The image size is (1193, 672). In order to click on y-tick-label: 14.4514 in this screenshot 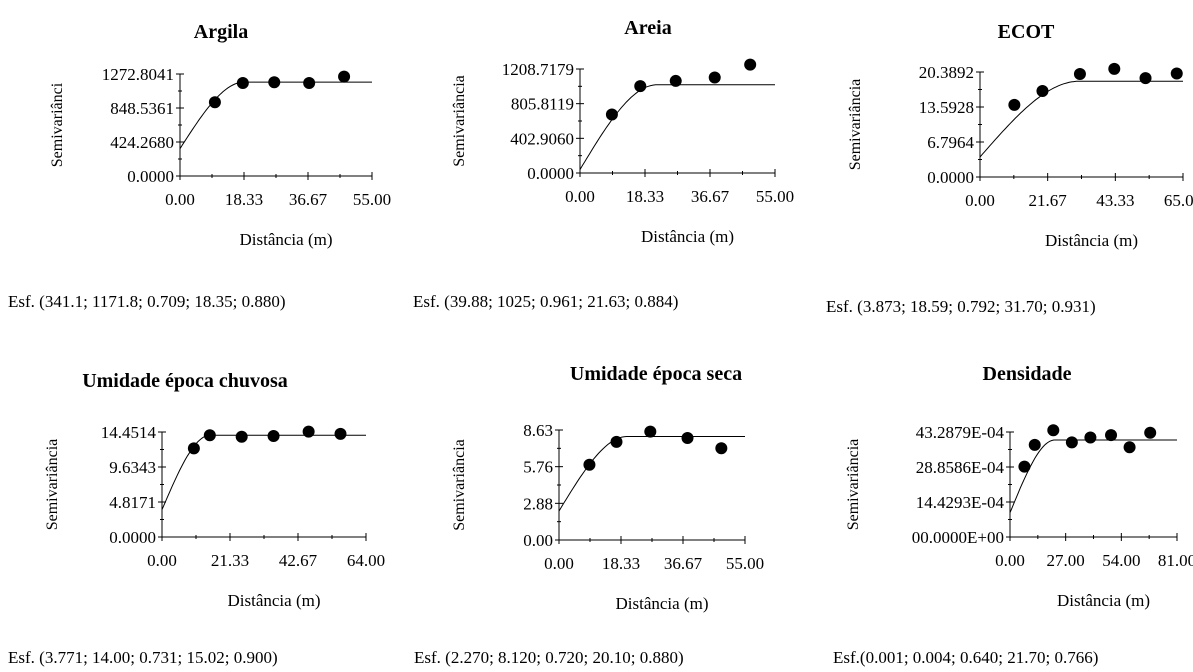, I will do `click(129, 432)`.